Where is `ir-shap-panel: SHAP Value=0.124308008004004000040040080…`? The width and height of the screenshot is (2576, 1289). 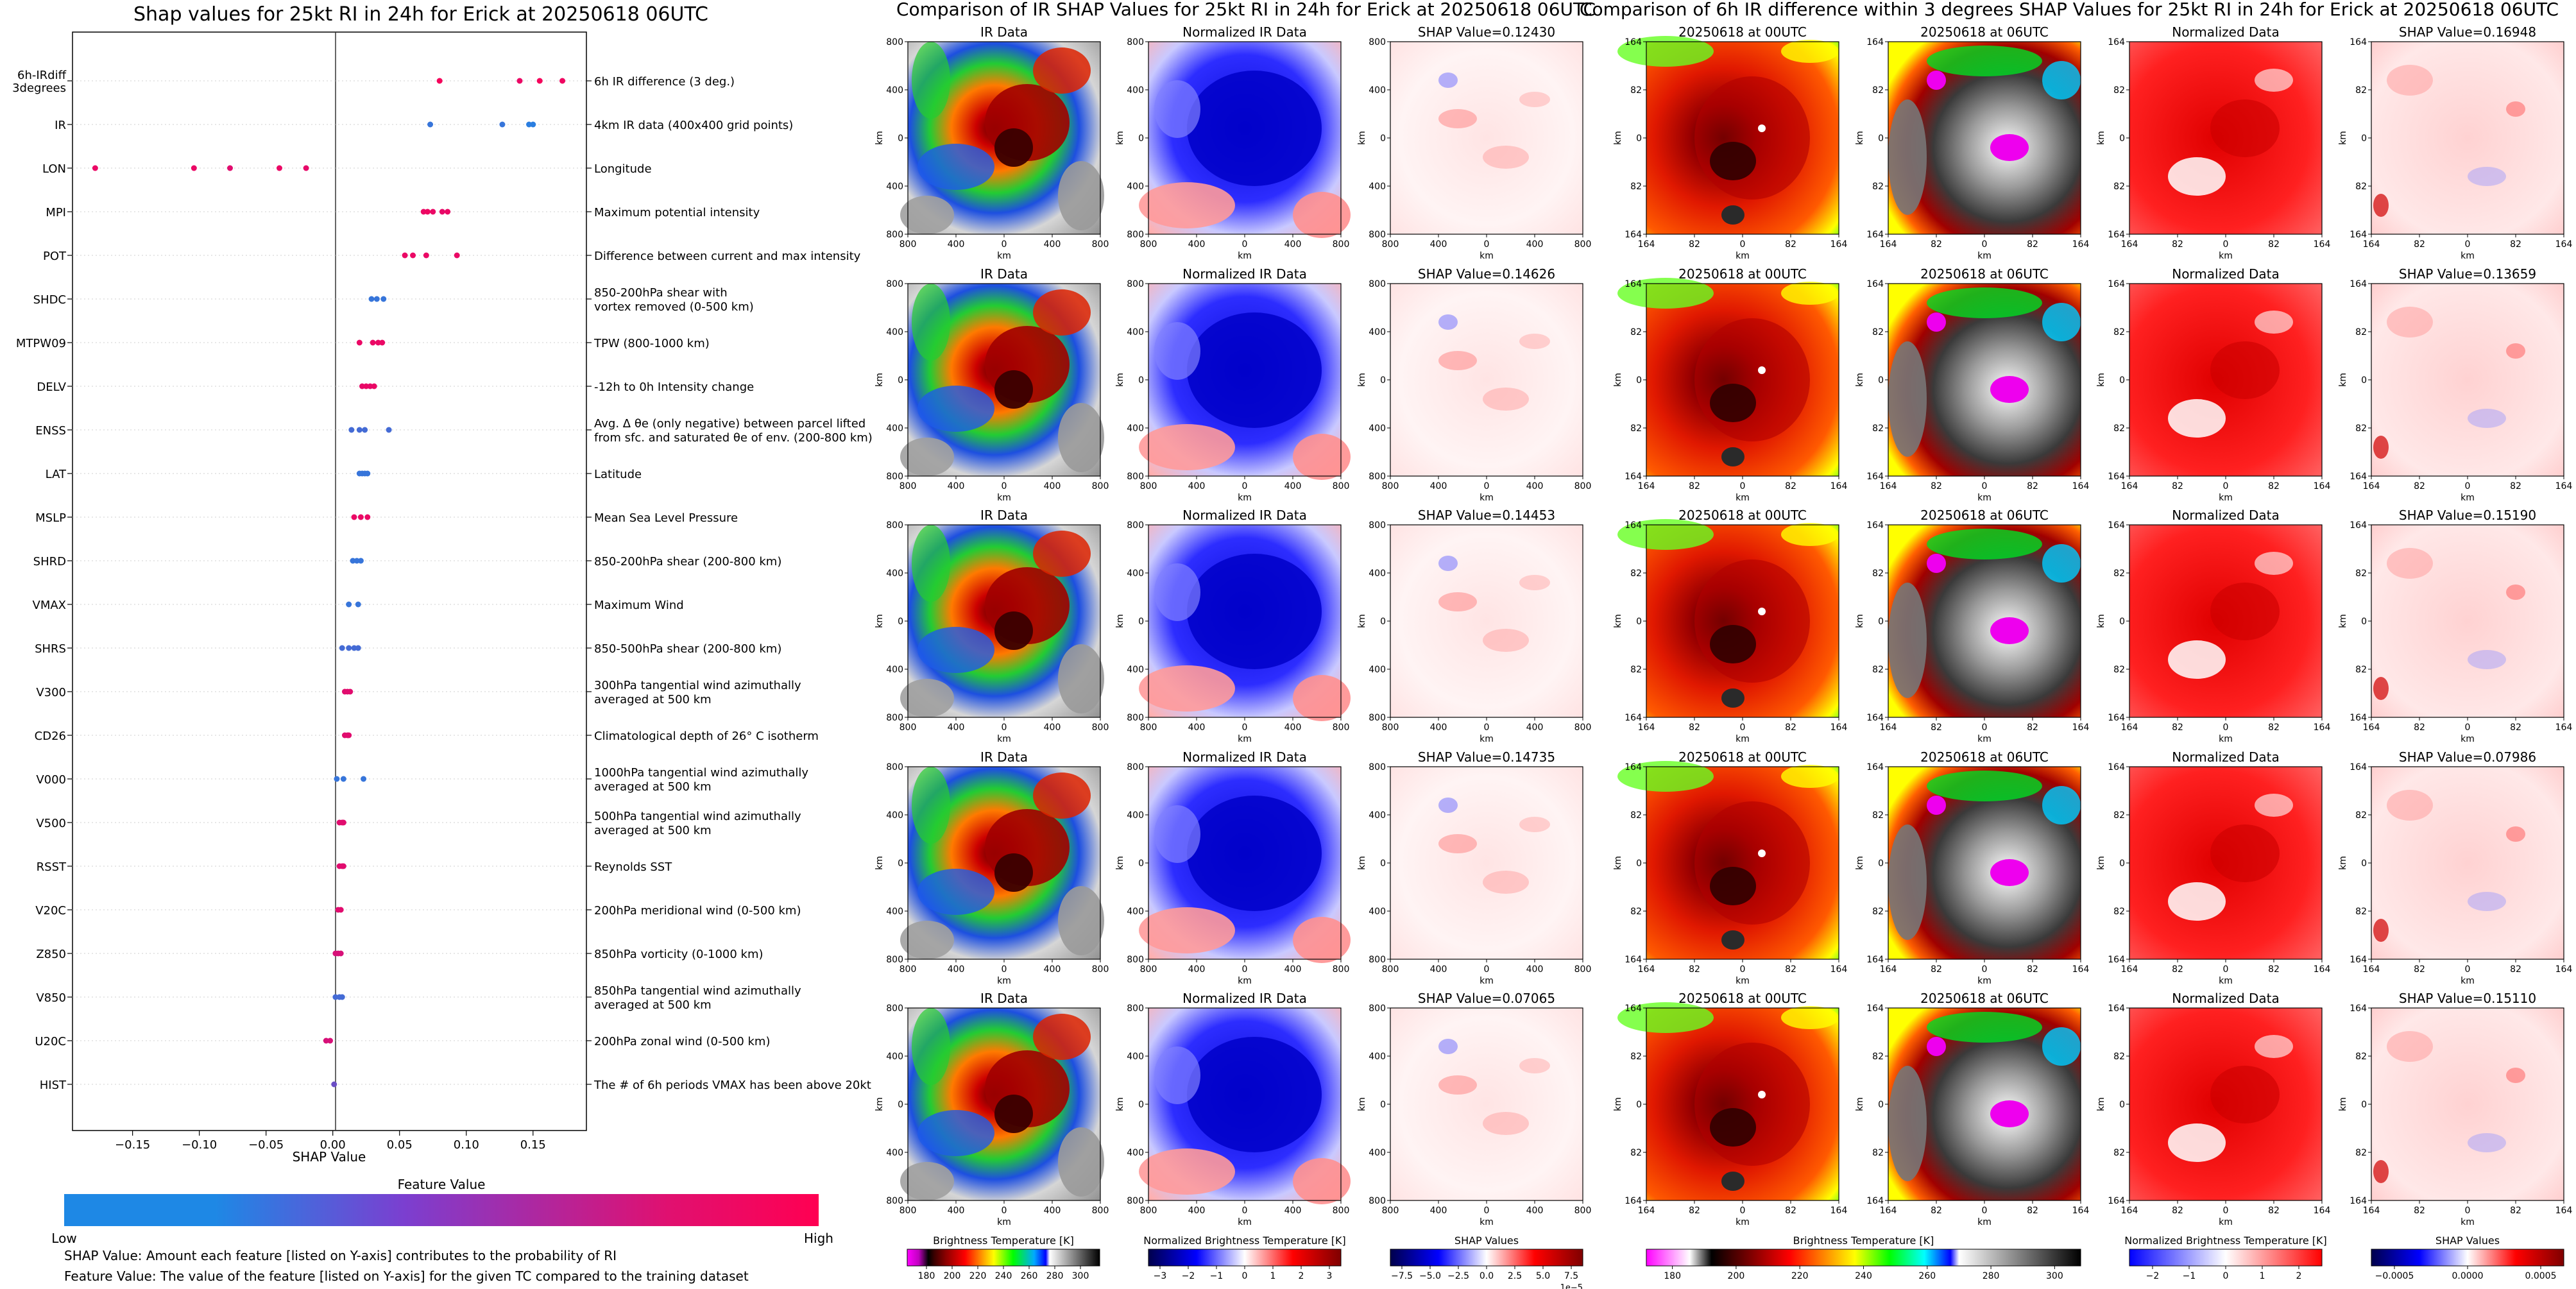 ir-shap-panel: SHAP Value=0.124308008004004000040040080… is located at coordinates (1474, 142).